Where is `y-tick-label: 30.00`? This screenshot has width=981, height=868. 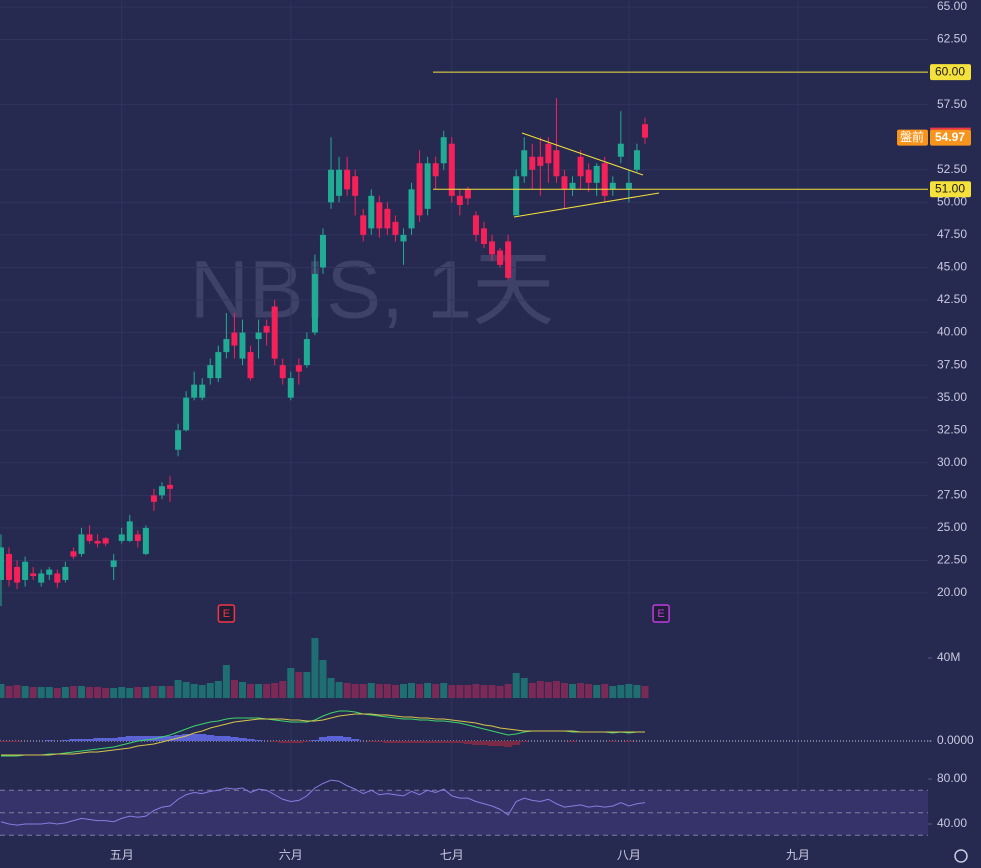
y-tick-label: 30.00 is located at coordinates (952, 462).